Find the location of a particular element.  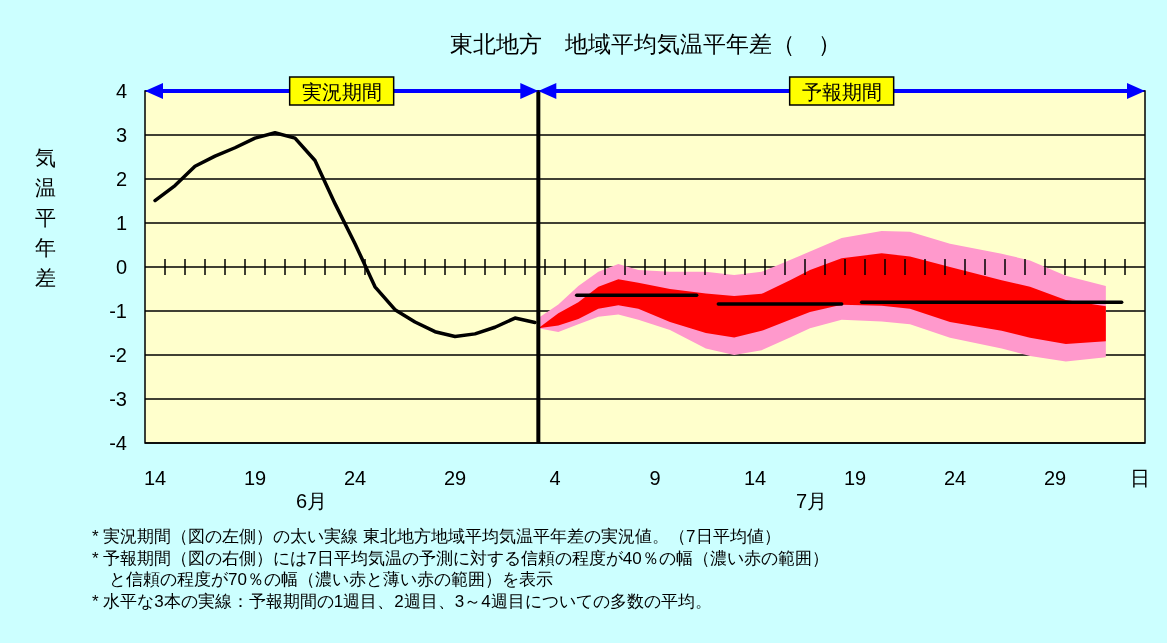

y-tick-label: 1 is located at coordinates (121, 223).